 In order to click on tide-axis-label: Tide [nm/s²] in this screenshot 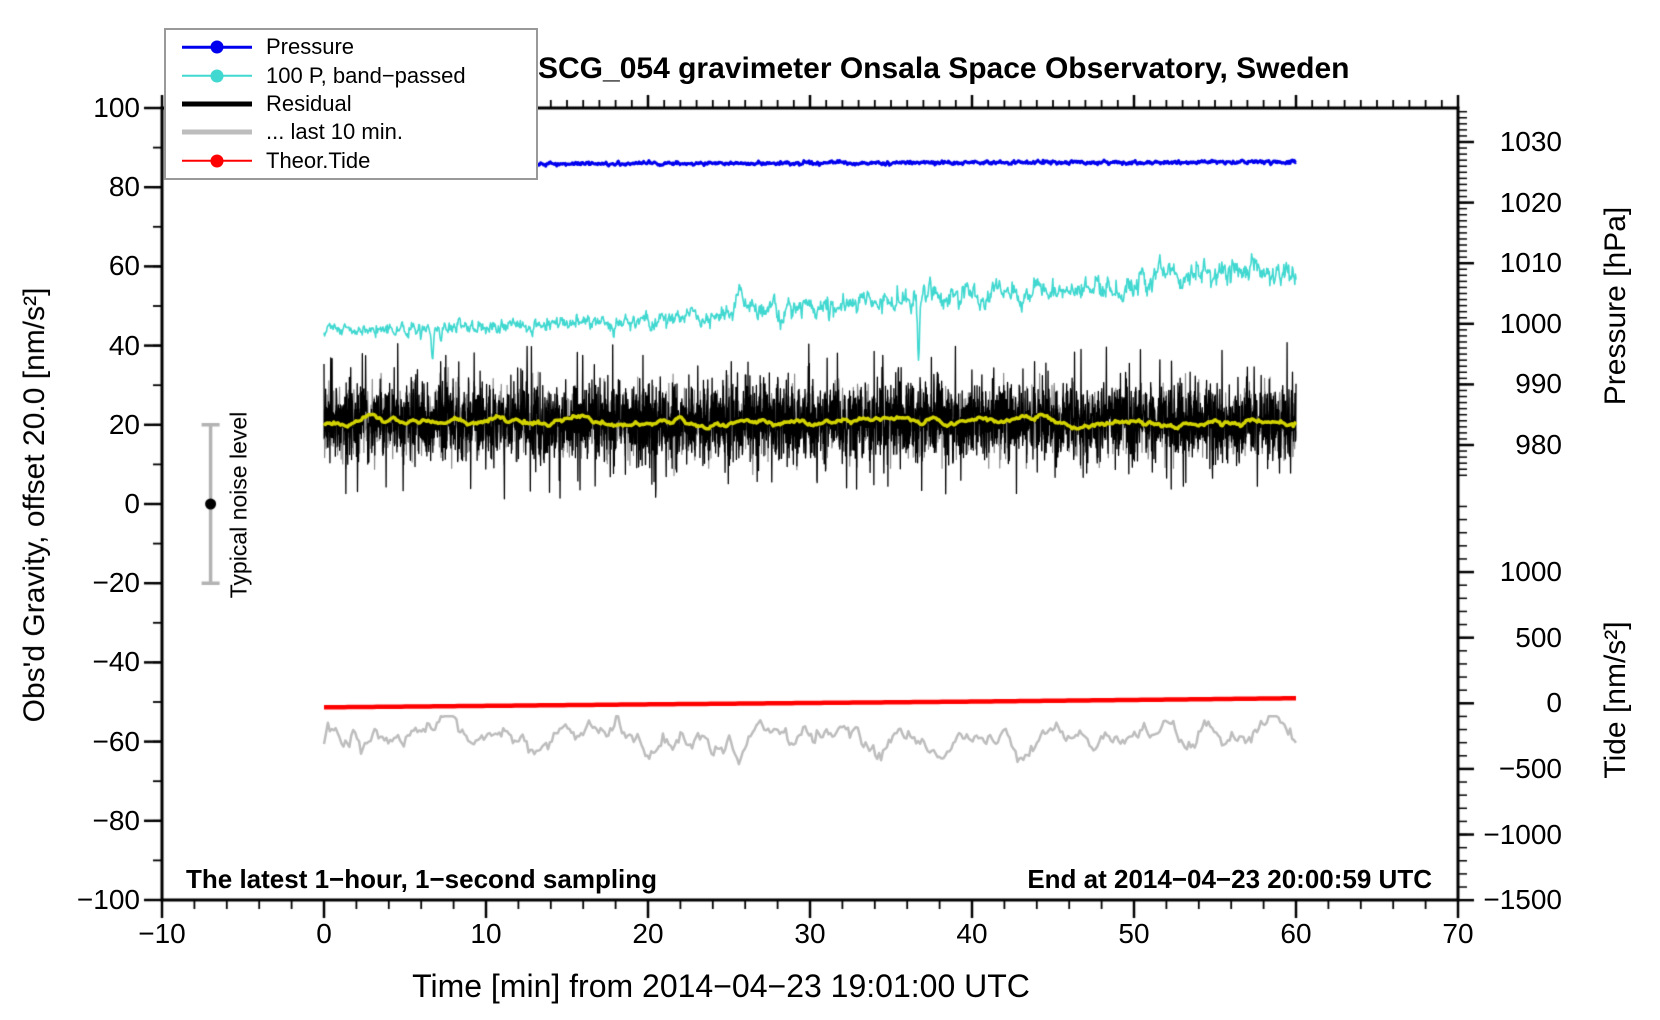, I will do `click(1615, 700)`.